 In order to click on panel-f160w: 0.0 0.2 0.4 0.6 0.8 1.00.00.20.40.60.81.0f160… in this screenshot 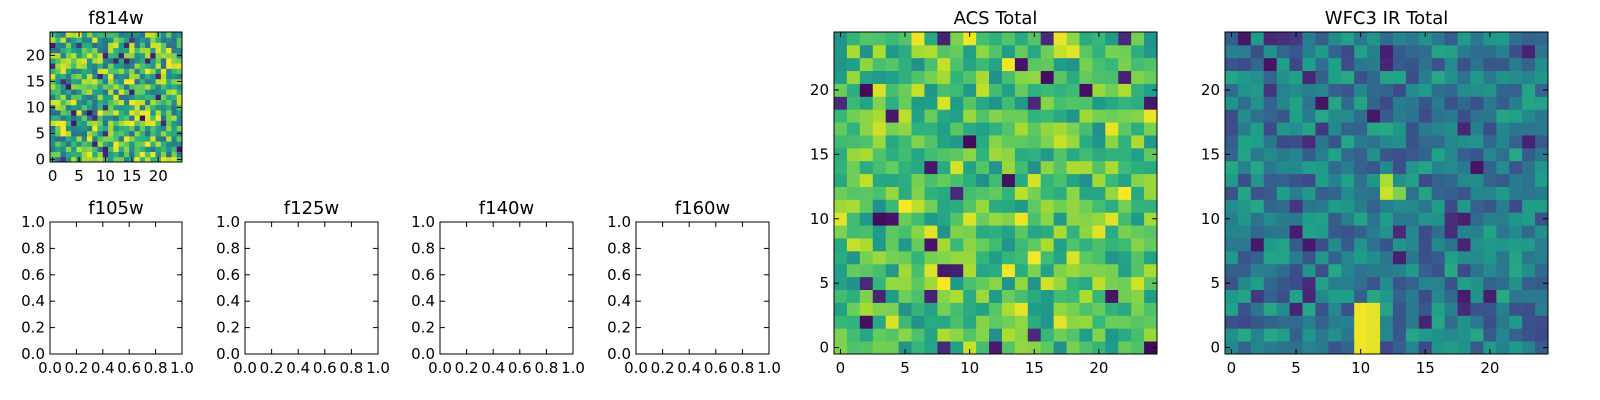, I will do `click(694, 287)`.